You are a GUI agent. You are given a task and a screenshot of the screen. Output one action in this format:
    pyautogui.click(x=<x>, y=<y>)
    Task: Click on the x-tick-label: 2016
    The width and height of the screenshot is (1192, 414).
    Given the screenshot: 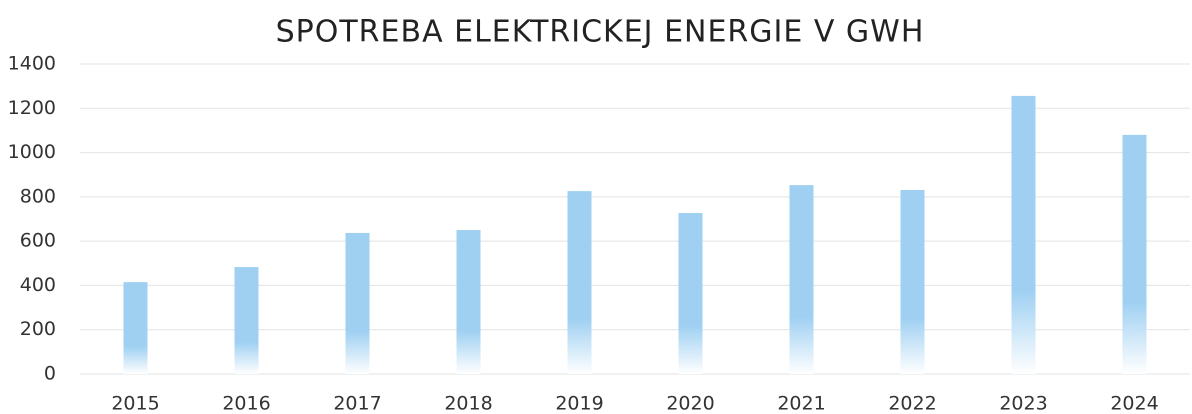 What is the action you would take?
    pyautogui.click(x=246, y=403)
    